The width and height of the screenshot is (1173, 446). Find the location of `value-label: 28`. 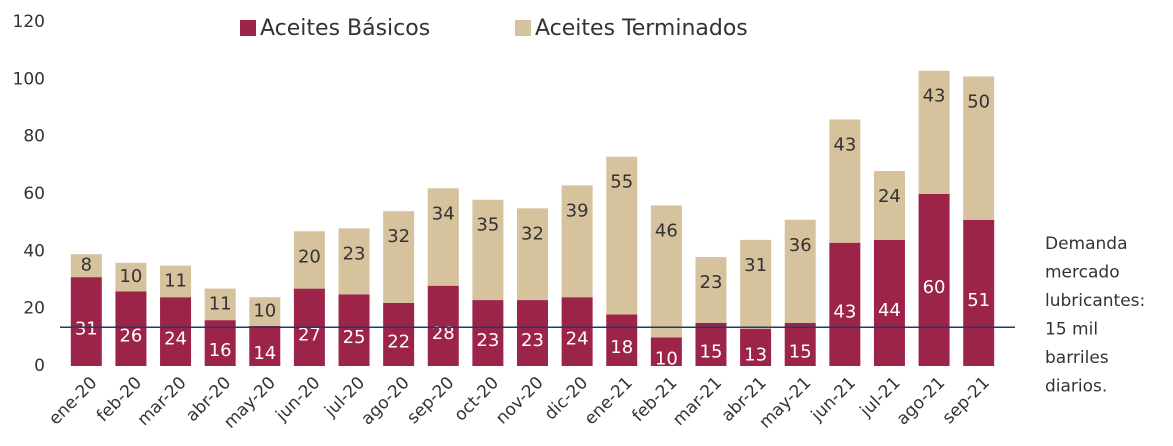

value-label: 28 is located at coordinates (443, 333).